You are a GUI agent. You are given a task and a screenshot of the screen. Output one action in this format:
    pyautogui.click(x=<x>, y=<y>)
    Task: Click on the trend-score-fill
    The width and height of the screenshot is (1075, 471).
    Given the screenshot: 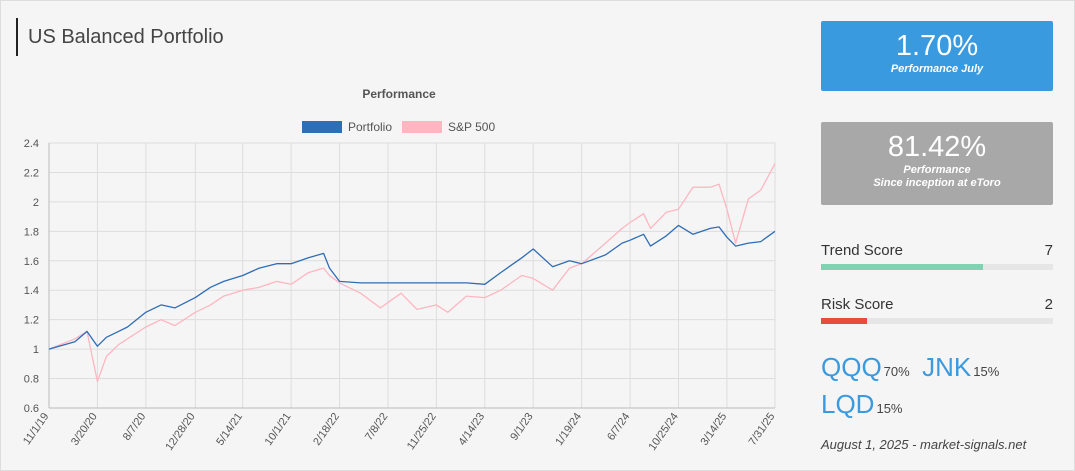 What is the action you would take?
    pyautogui.click(x=902, y=267)
    